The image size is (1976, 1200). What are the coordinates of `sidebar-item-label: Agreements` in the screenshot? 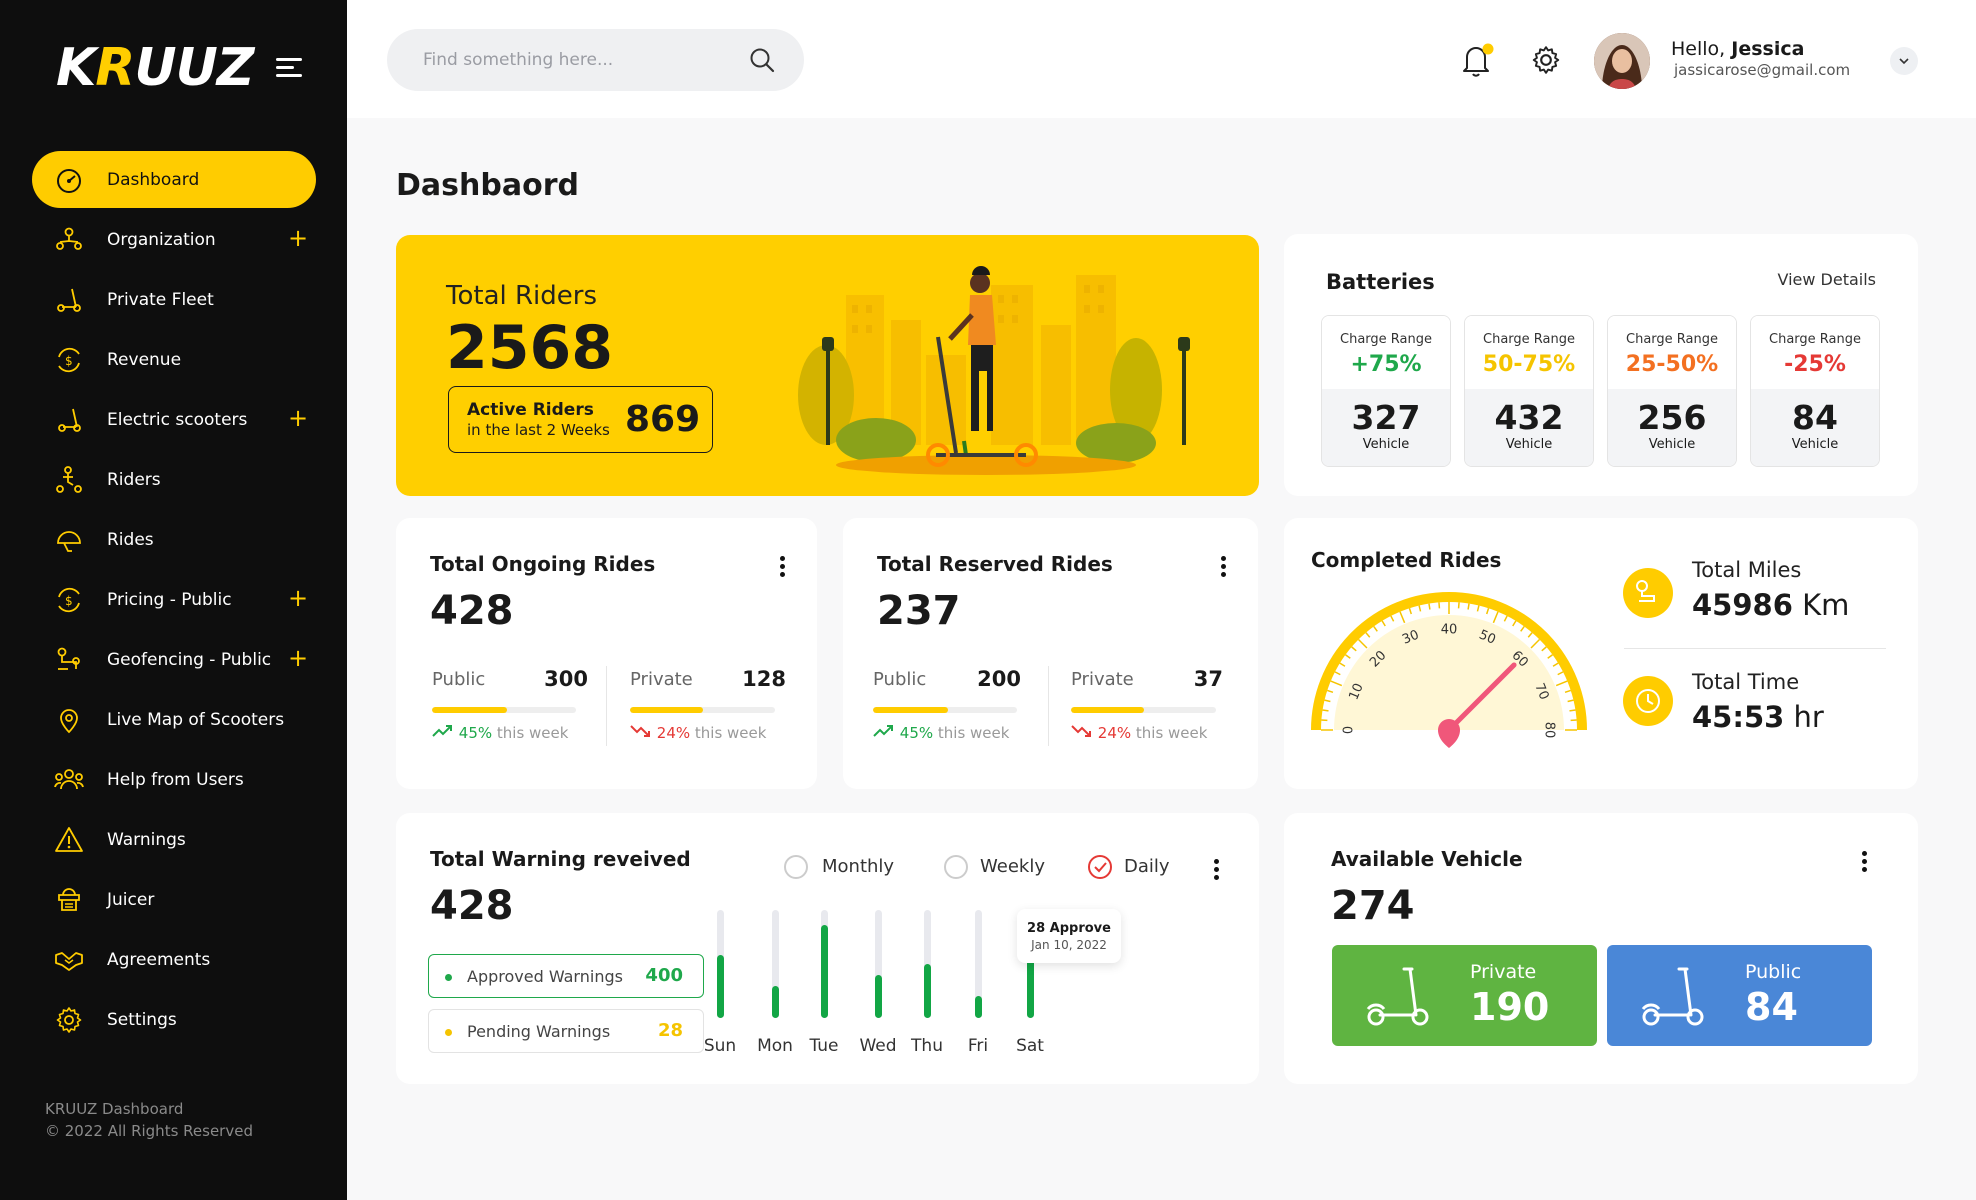 It's located at (159, 959).